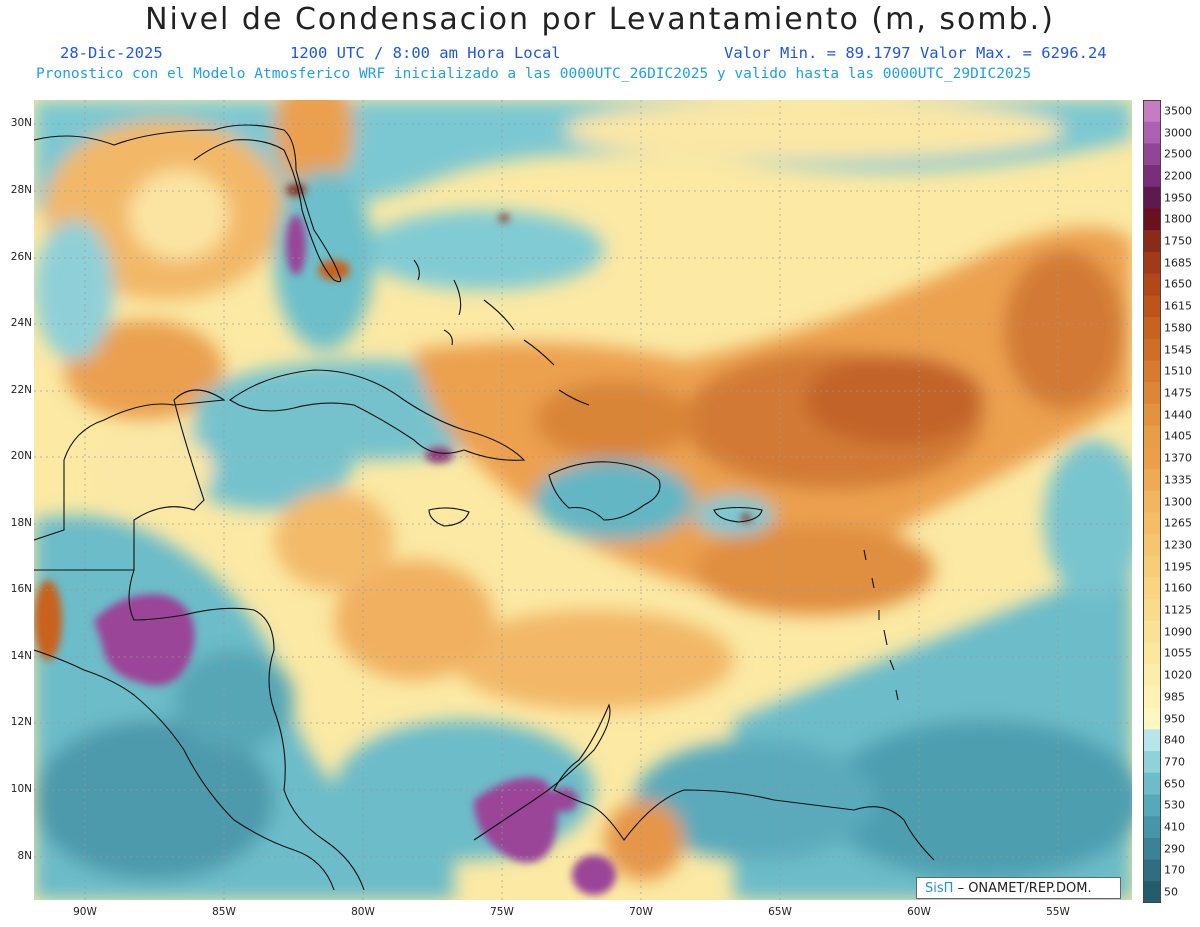 The image size is (1200, 927). What do you see at coordinates (1178, 458) in the screenshot?
I see `colorbar-label: 1370` at bounding box center [1178, 458].